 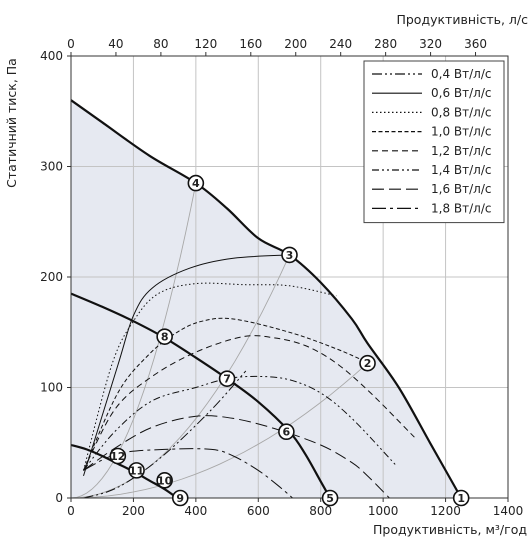 I want to click on point-label: 7, so click(x=227, y=379).